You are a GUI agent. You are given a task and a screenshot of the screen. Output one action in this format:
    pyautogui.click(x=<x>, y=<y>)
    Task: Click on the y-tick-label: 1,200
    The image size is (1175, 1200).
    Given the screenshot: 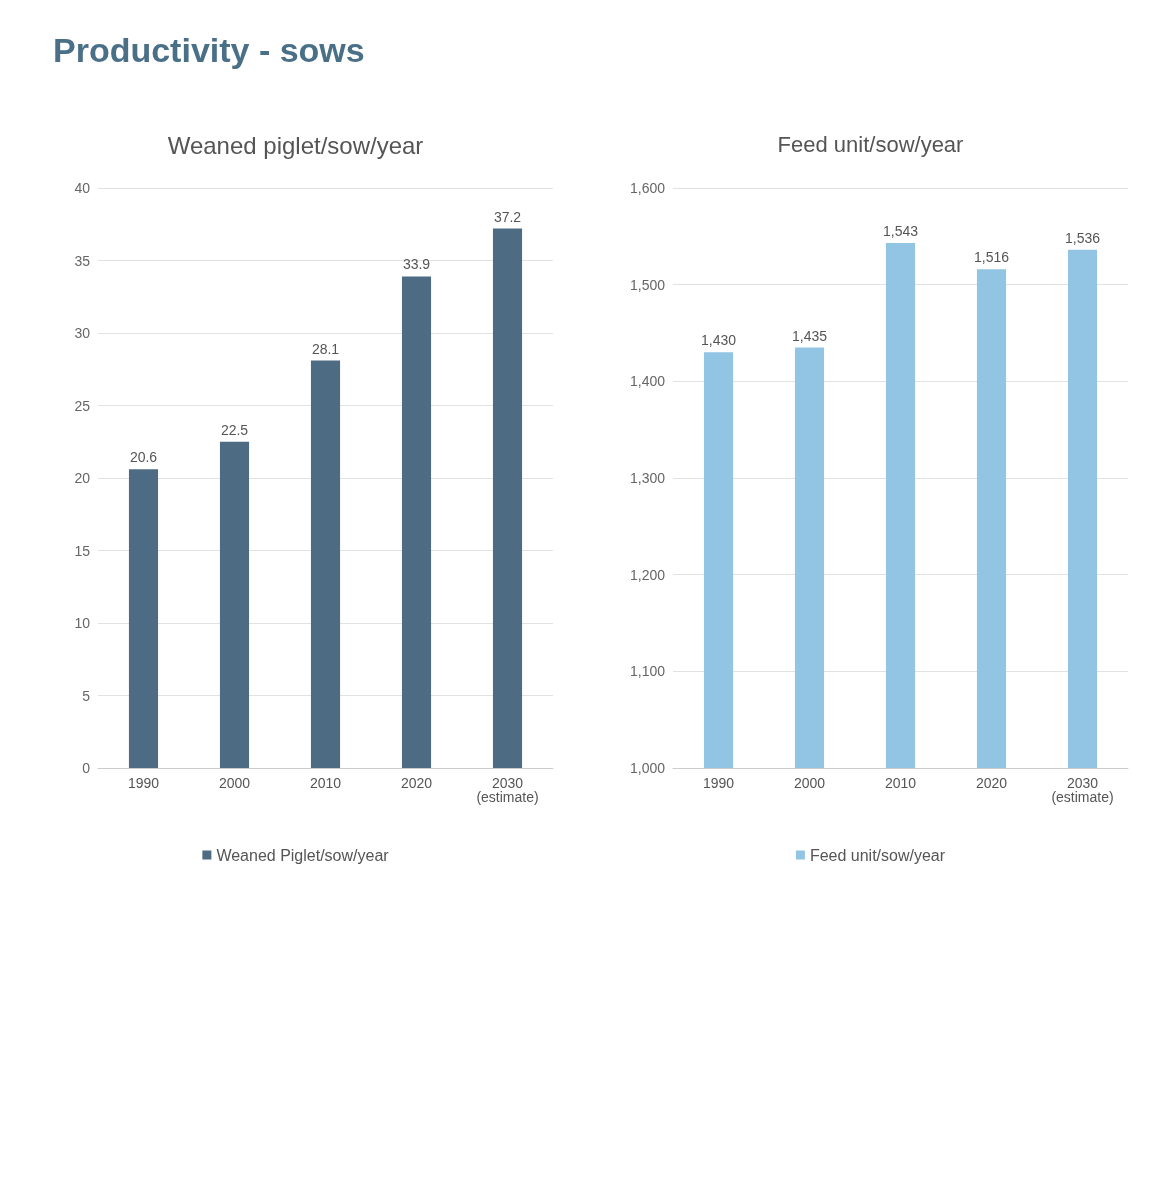 What is the action you would take?
    pyautogui.click(x=647, y=574)
    